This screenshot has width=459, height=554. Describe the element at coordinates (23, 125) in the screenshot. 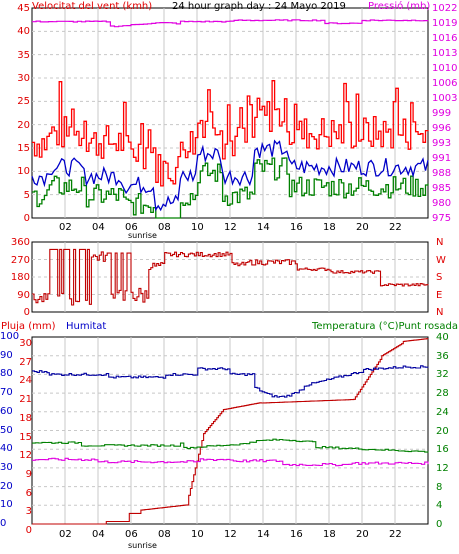

I see `wind-speed-tick: 20` at that location.